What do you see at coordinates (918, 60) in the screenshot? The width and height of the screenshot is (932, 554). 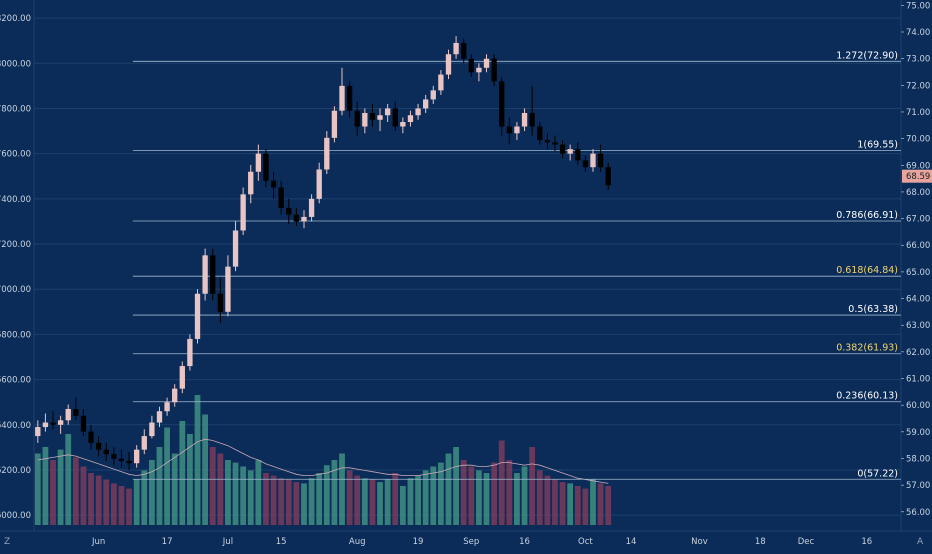 I see `right-axis-tick-label: 73.00` at bounding box center [918, 60].